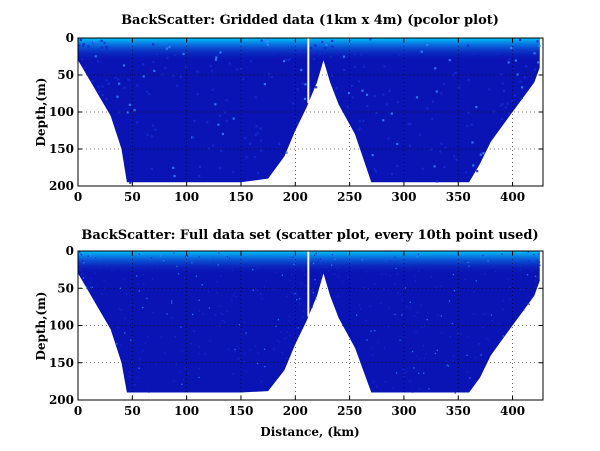 Image resolution: width=600 pixels, height=451 pixels. What do you see at coordinates (41, 112) in the screenshot?
I see `y-axis-label: Depth,(m)` at bounding box center [41, 112].